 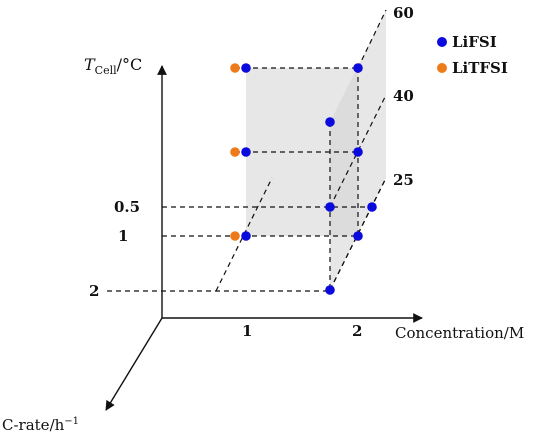 What do you see at coordinates (459, 333) in the screenshot?
I see `concentration-axis-label: Concentration/M` at bounding box center [459, 333].